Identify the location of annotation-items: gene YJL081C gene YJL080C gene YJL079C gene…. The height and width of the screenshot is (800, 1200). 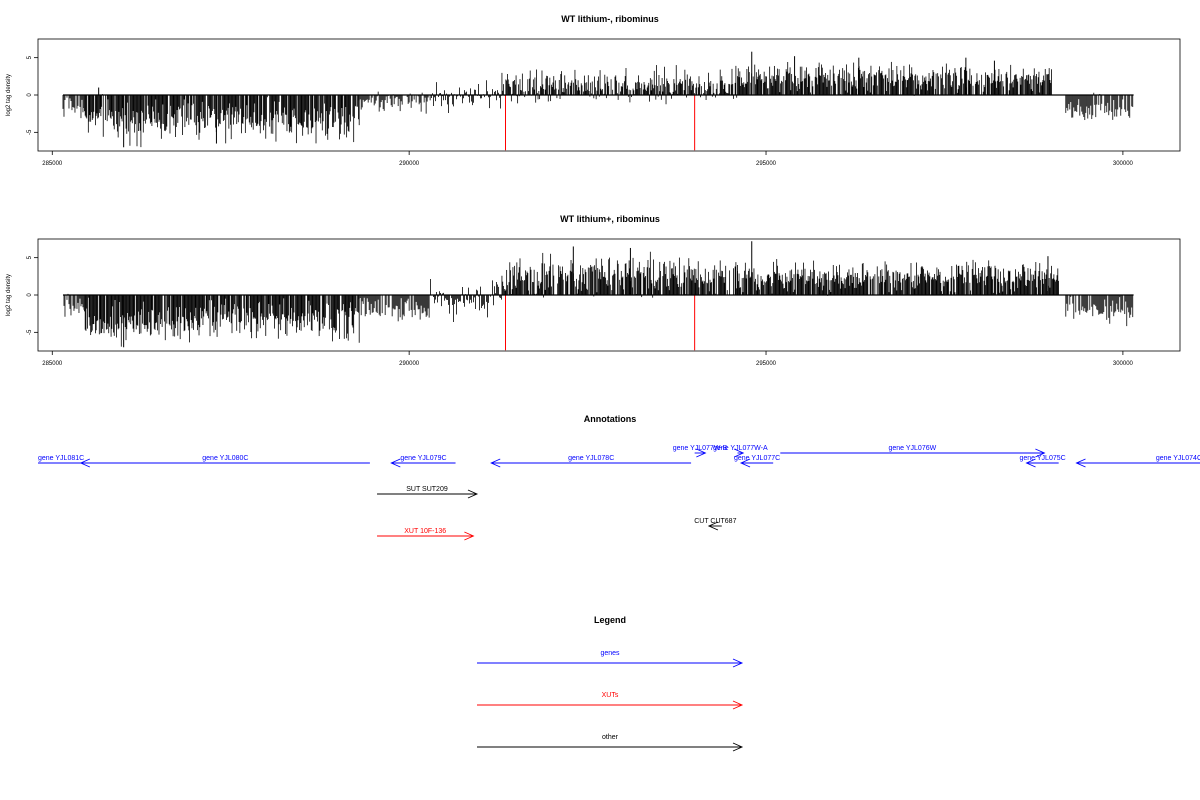
(619, 493).